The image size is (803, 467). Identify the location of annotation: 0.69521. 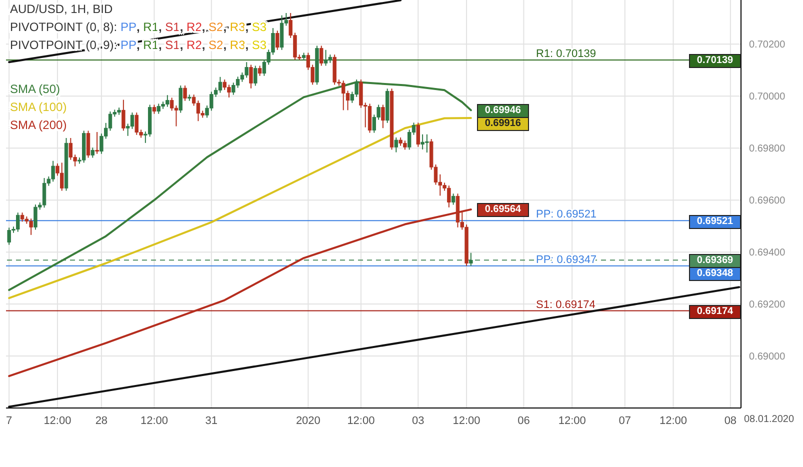
(715, 221).